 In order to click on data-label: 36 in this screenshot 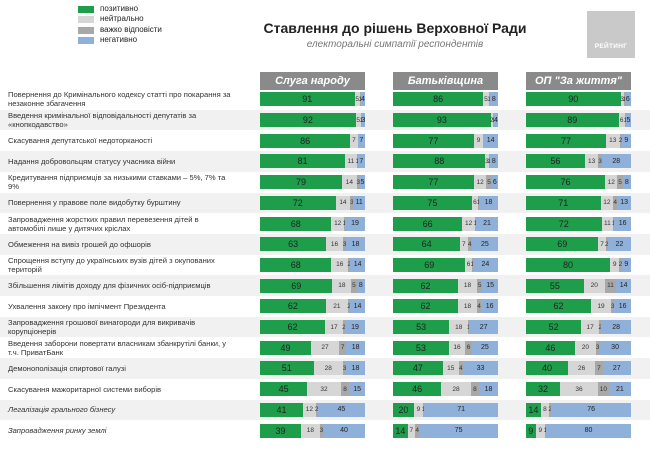, I will do `click(579, 389)`.